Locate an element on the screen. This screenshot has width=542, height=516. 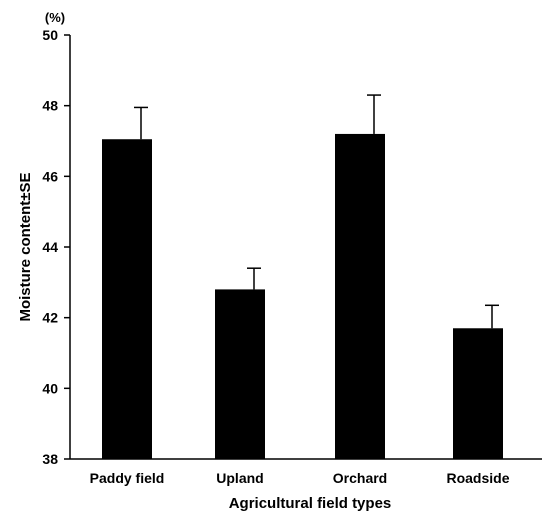
x-tick-label: Paddy field is located at coordinates (127, 478).